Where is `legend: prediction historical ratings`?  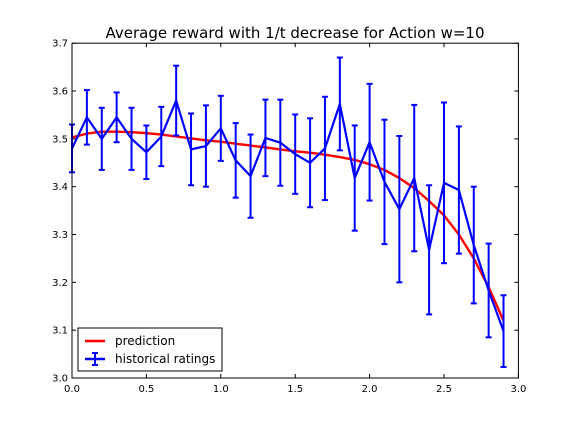
legend: prediction historical ratings is located at coordinates (150, 349).